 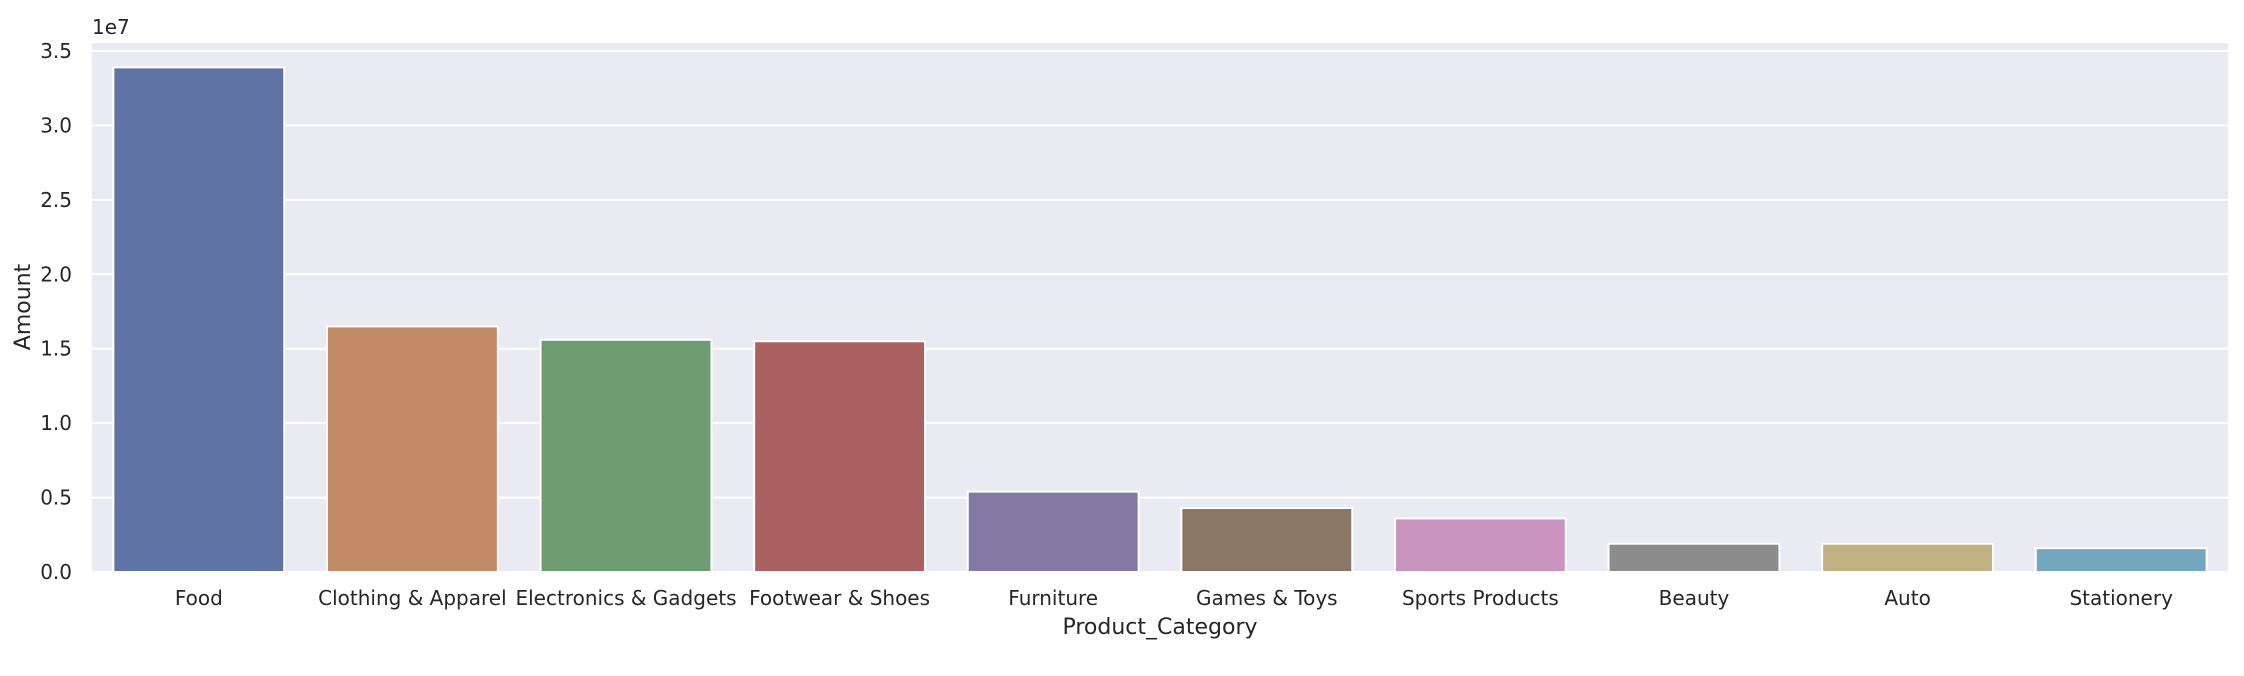 What do you see at coordinates (1694, 598) in the screenshot?
I see `x-tick-label: Beauty` at bounding box center [1694, 598].